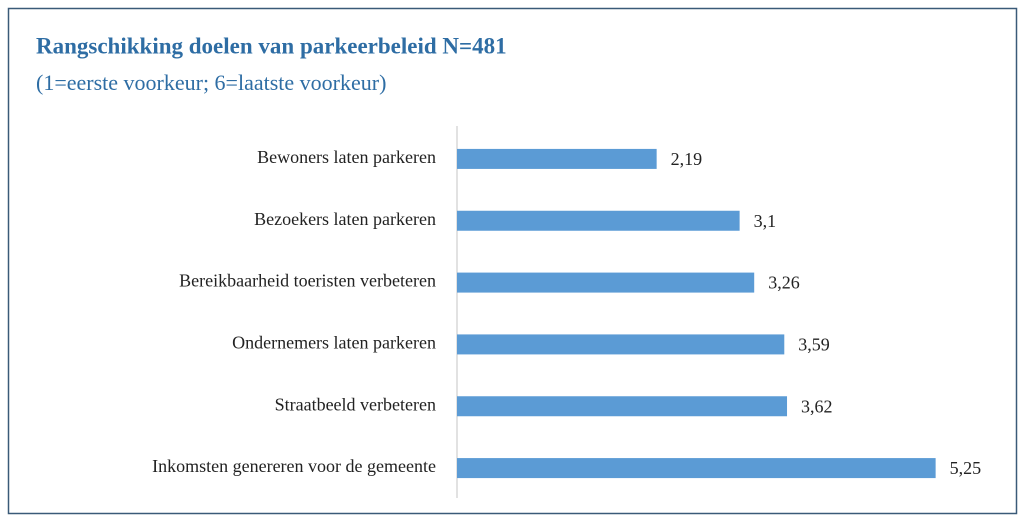 The image size is (1025, 522). Describe the element at coordinates (346, 157) in the screenshot. I see `y-tick-label: Bewoners laten parkeren` at that location.